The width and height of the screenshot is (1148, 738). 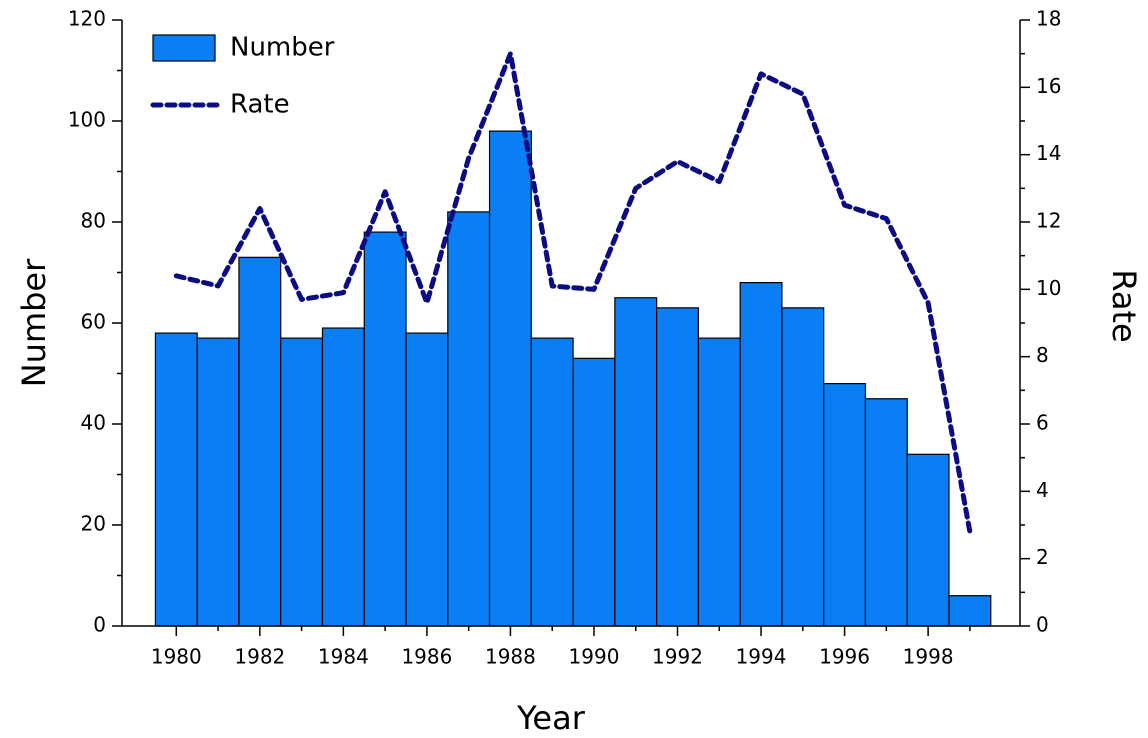 What do you see at coordinates (93, 524) in the screenshot?
I see `y-tick-label: 20` at bounding box center [93, 524].